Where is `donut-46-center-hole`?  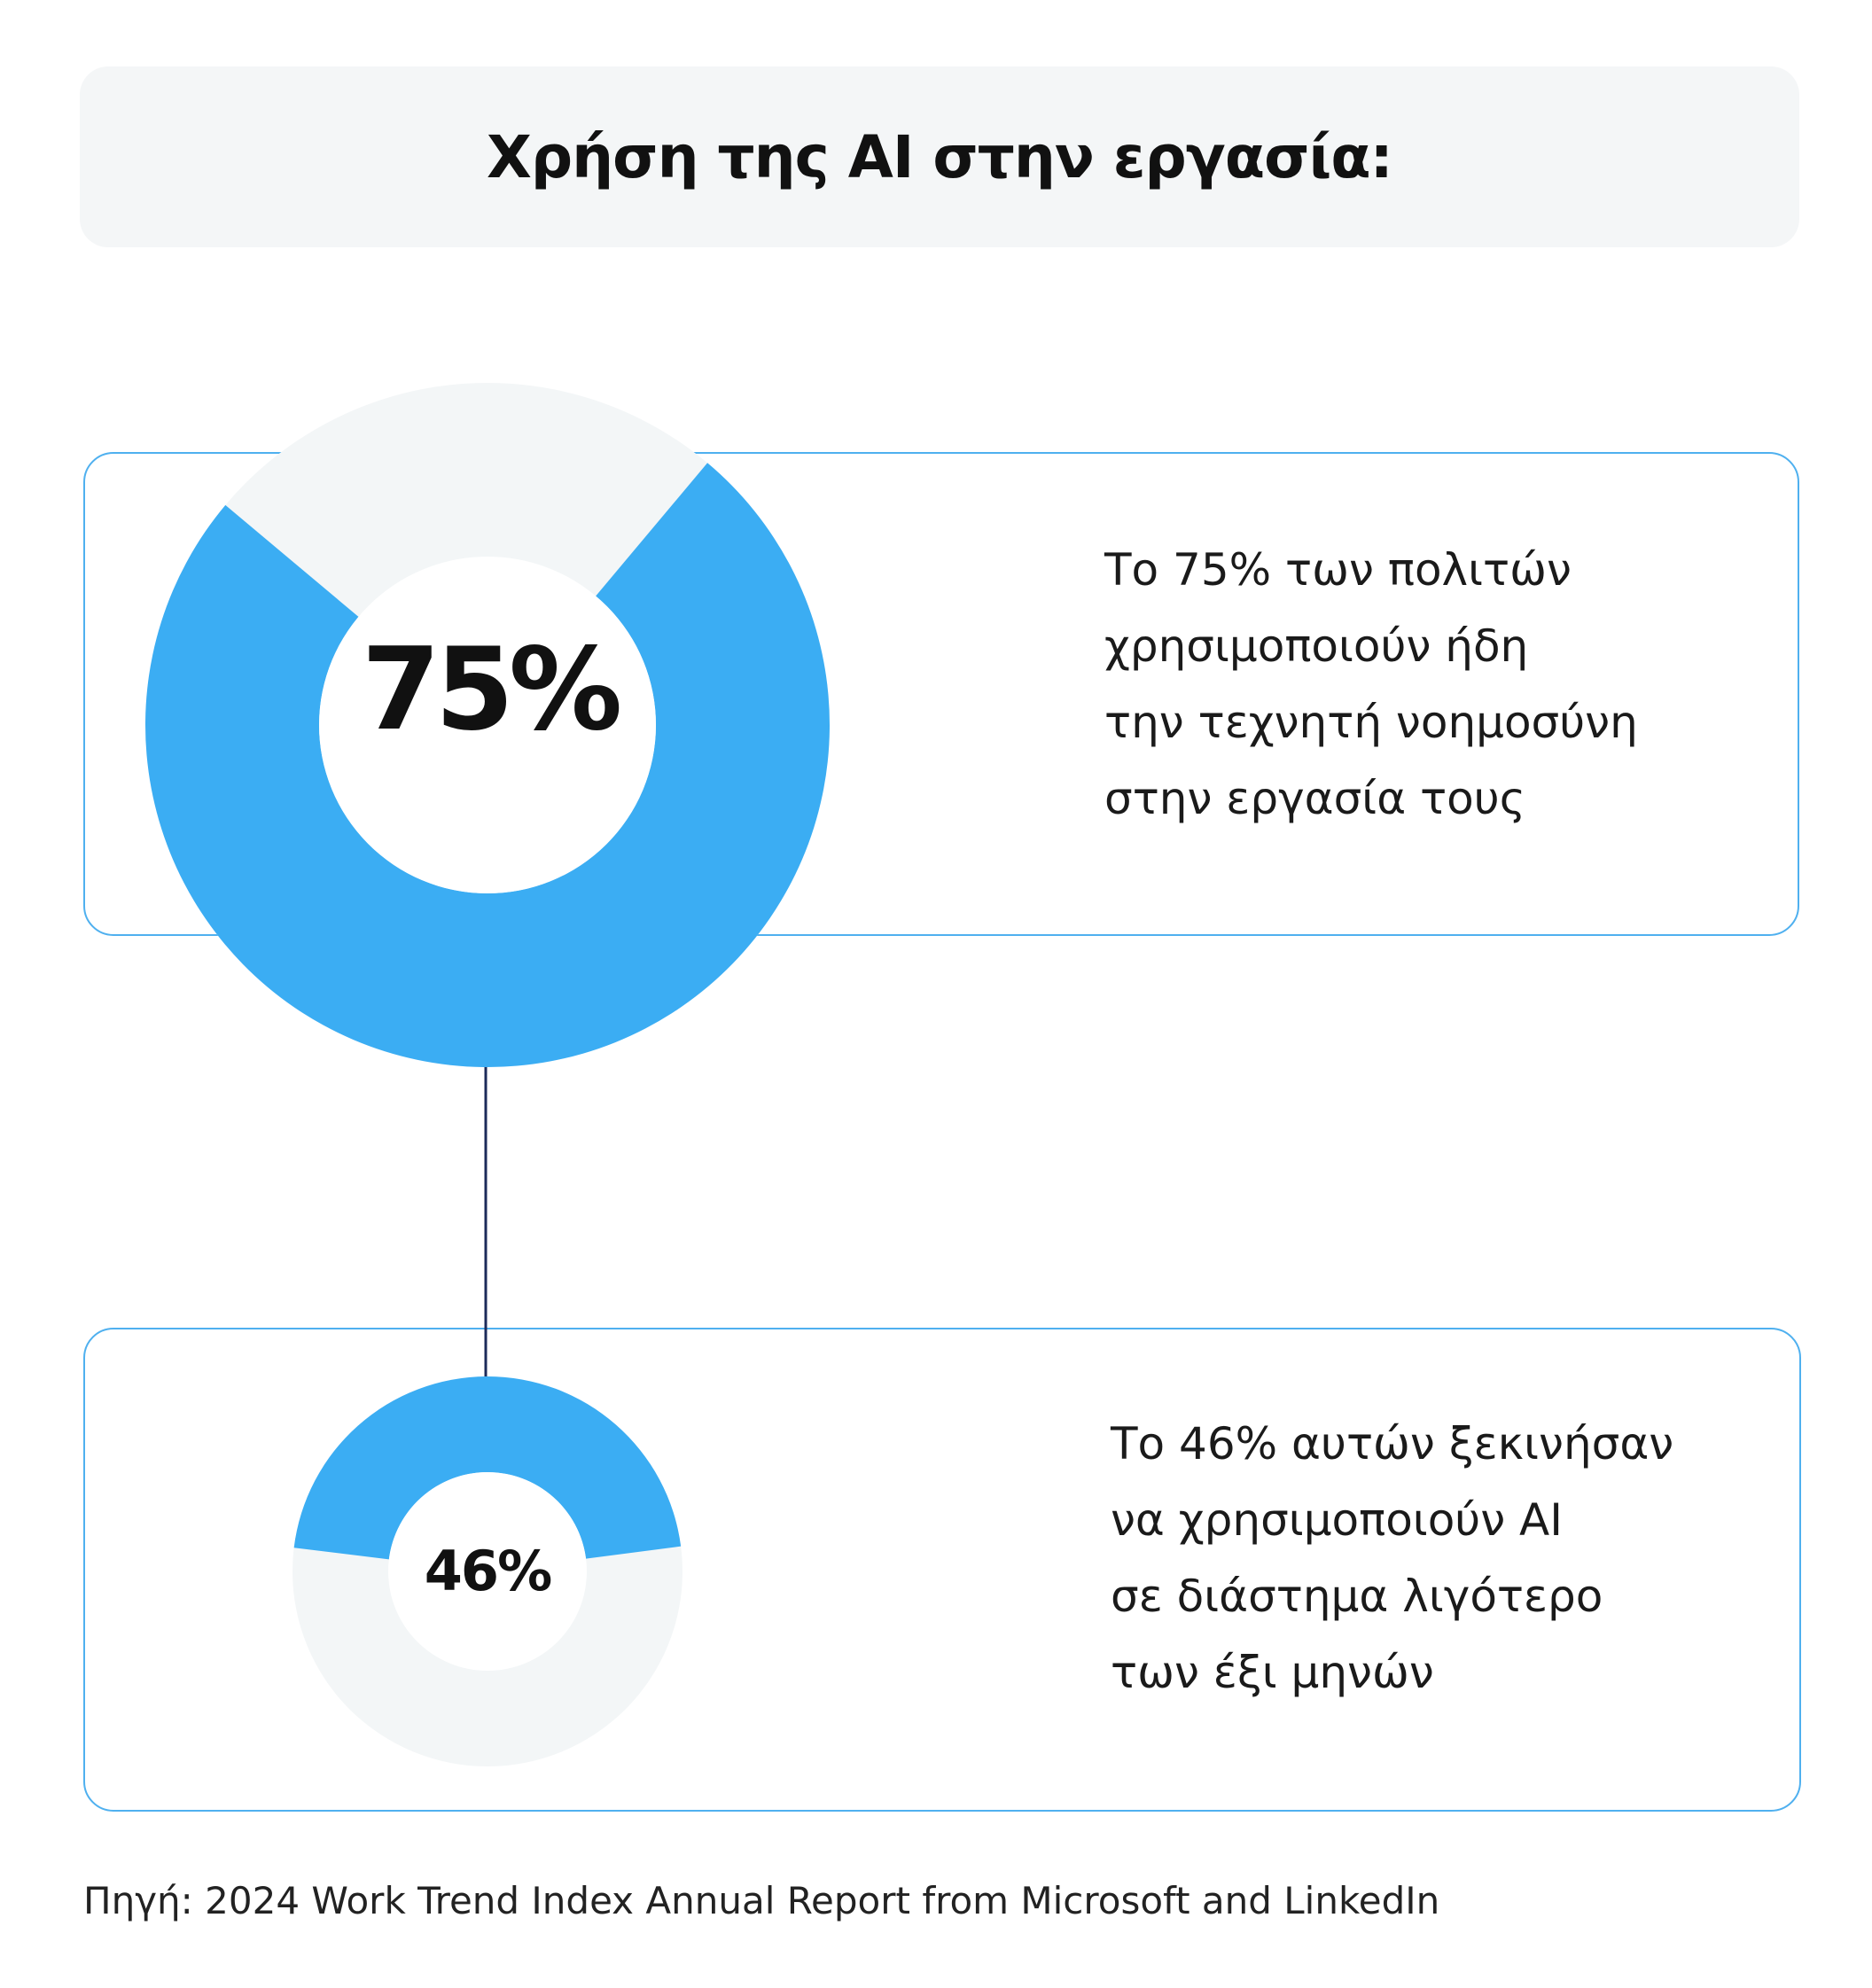
donut-46-center-hole is located at coordinates (487, 1572).